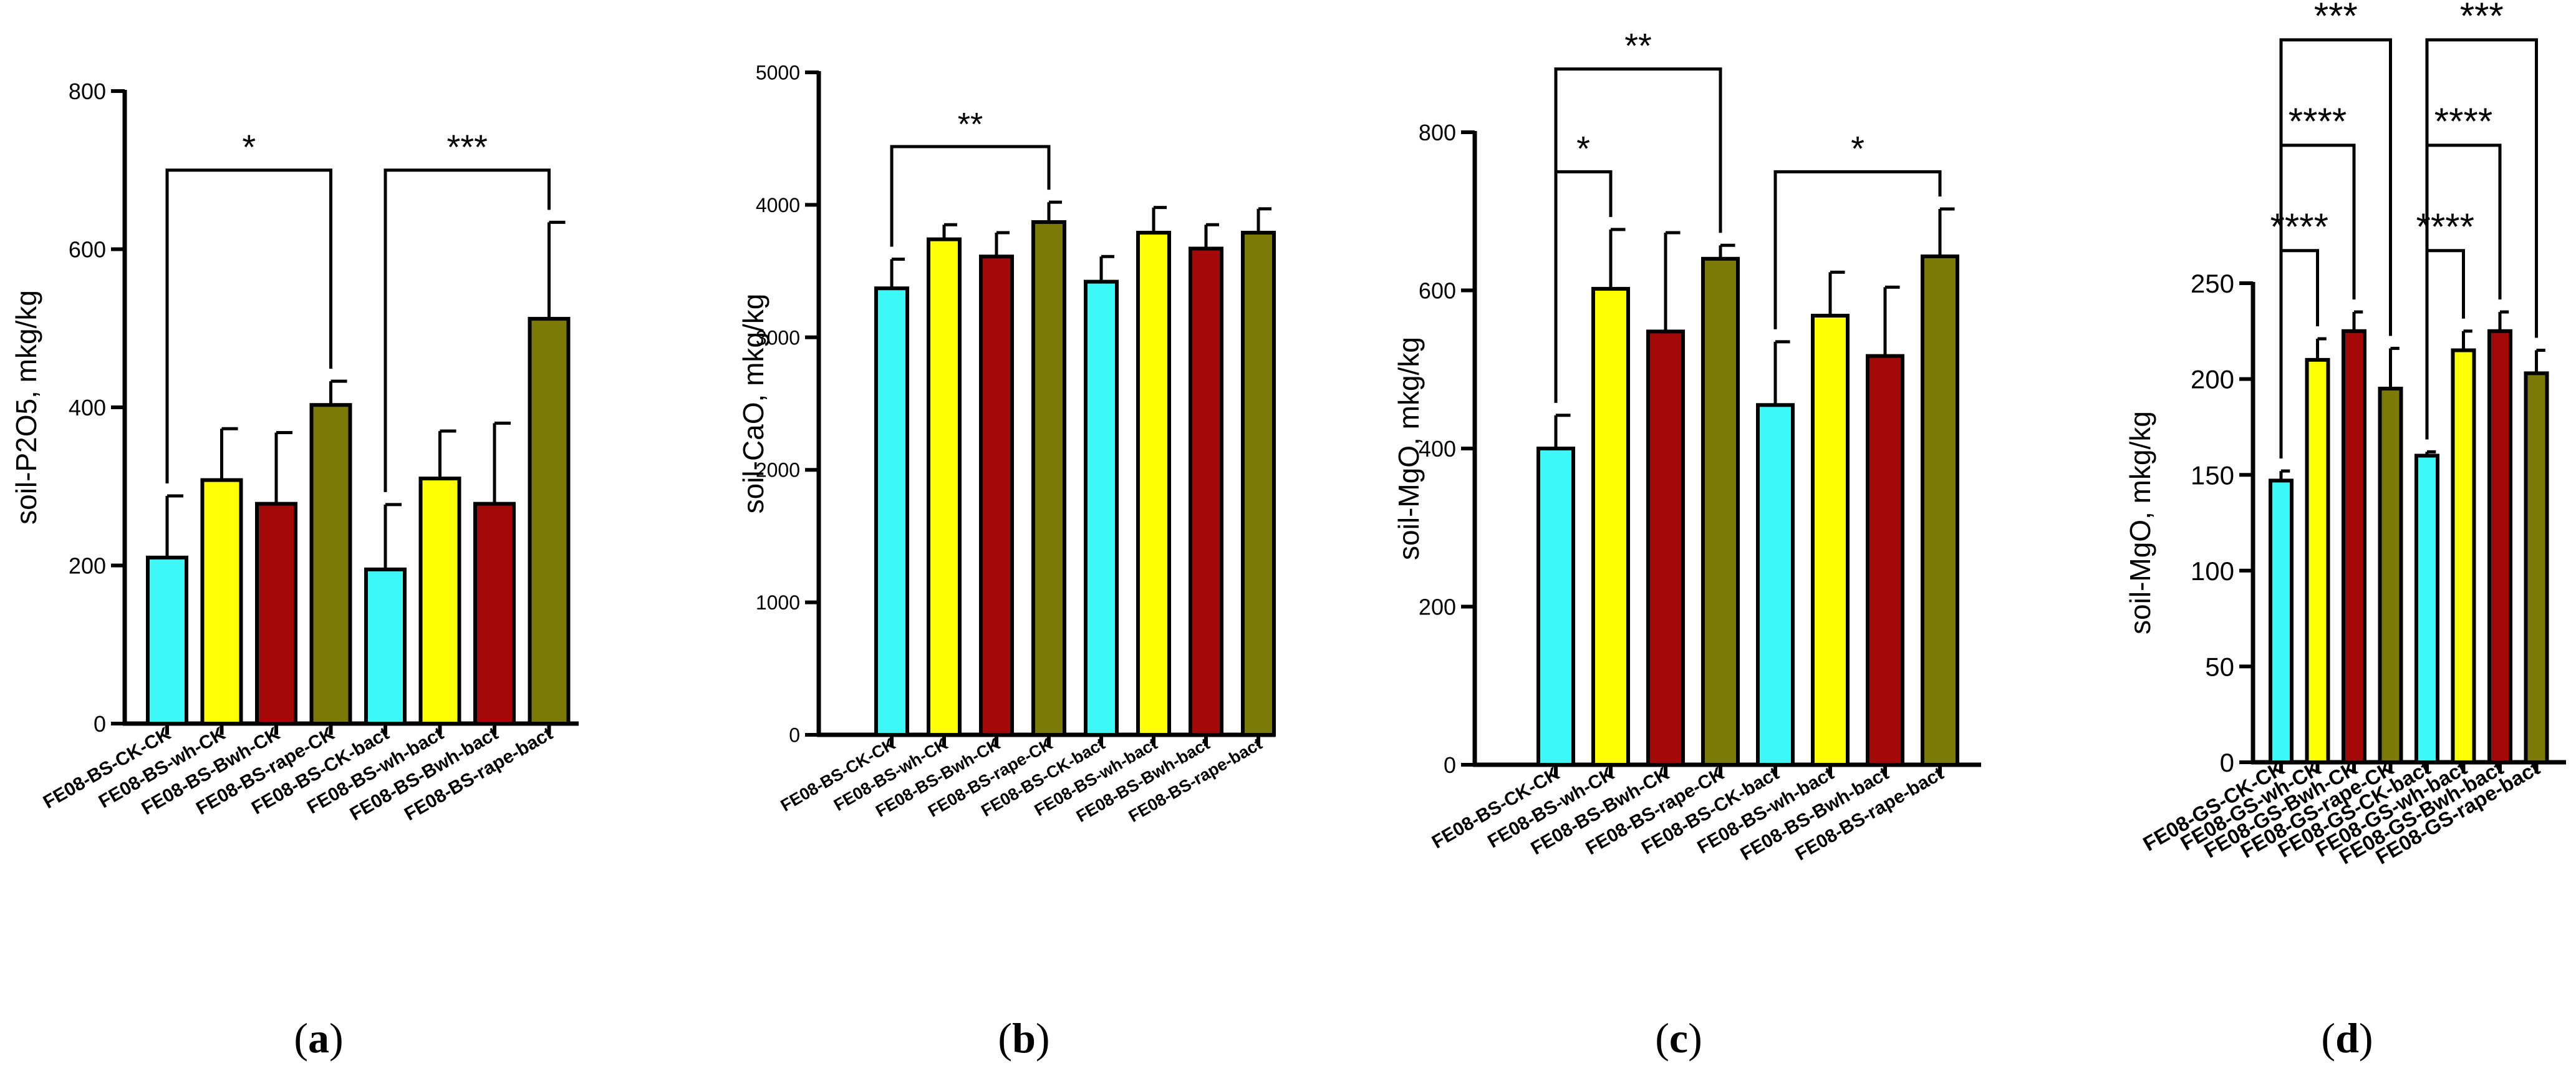  Describe the element at coordinates (1662, 1038) in the screenshot. I see `caption-c-open: (` at that location.